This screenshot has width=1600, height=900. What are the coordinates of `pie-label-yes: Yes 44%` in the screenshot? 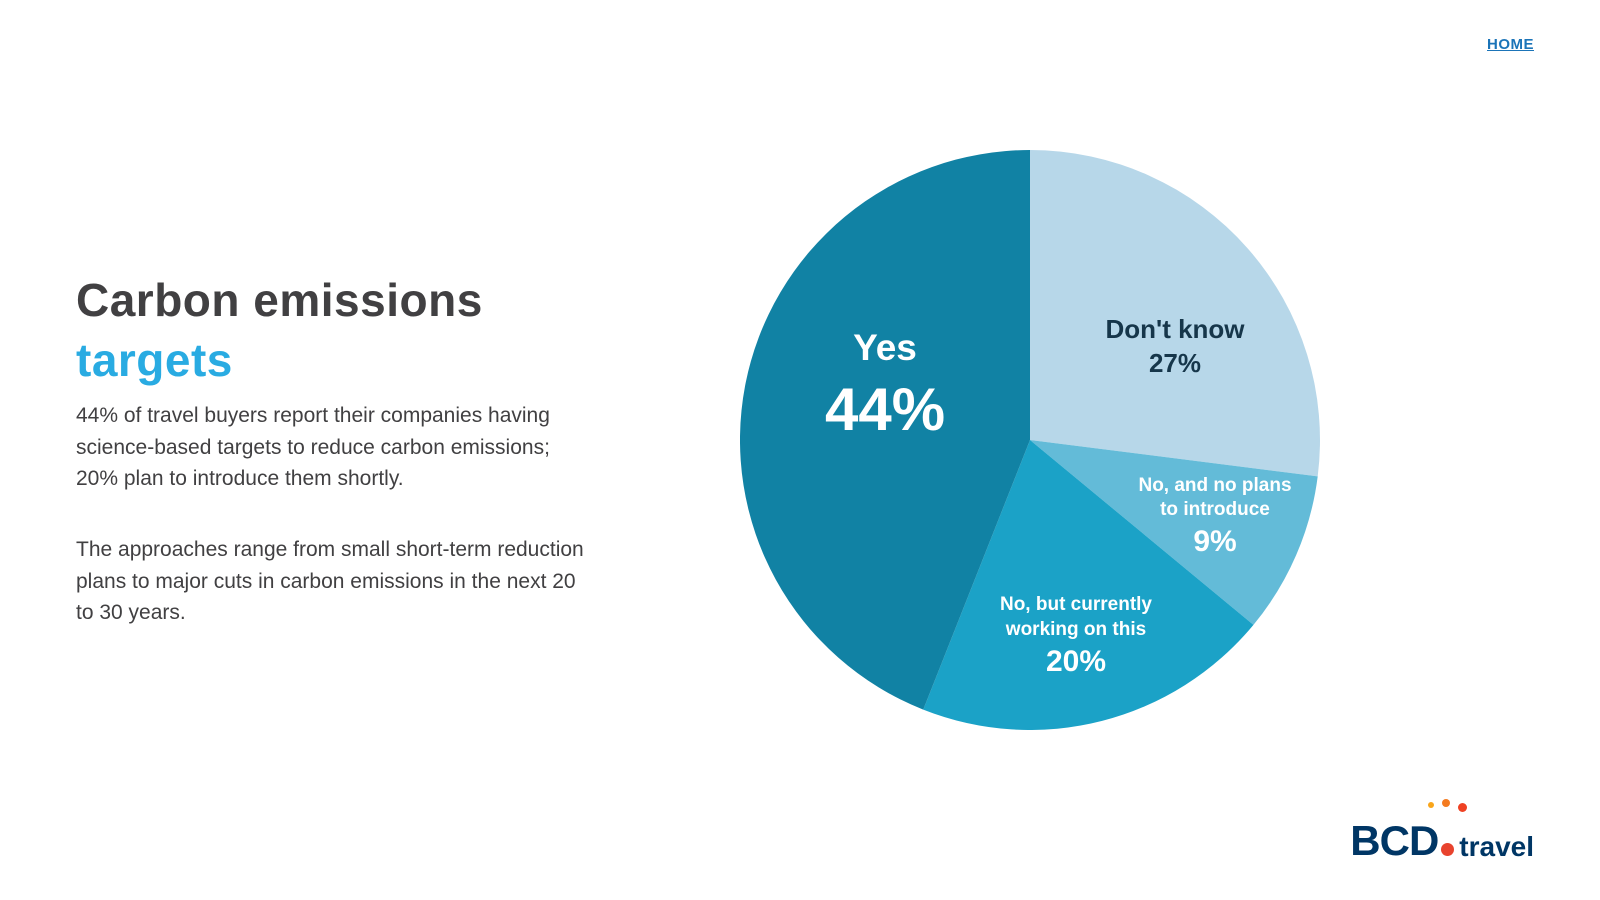 It's located at (885, 384).